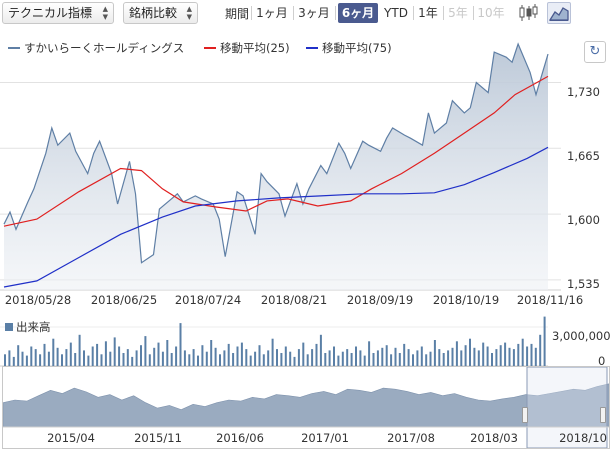 The height and width of the screenshot is (451, 612). I want to click on area-chart-icon, so click(559, 13).